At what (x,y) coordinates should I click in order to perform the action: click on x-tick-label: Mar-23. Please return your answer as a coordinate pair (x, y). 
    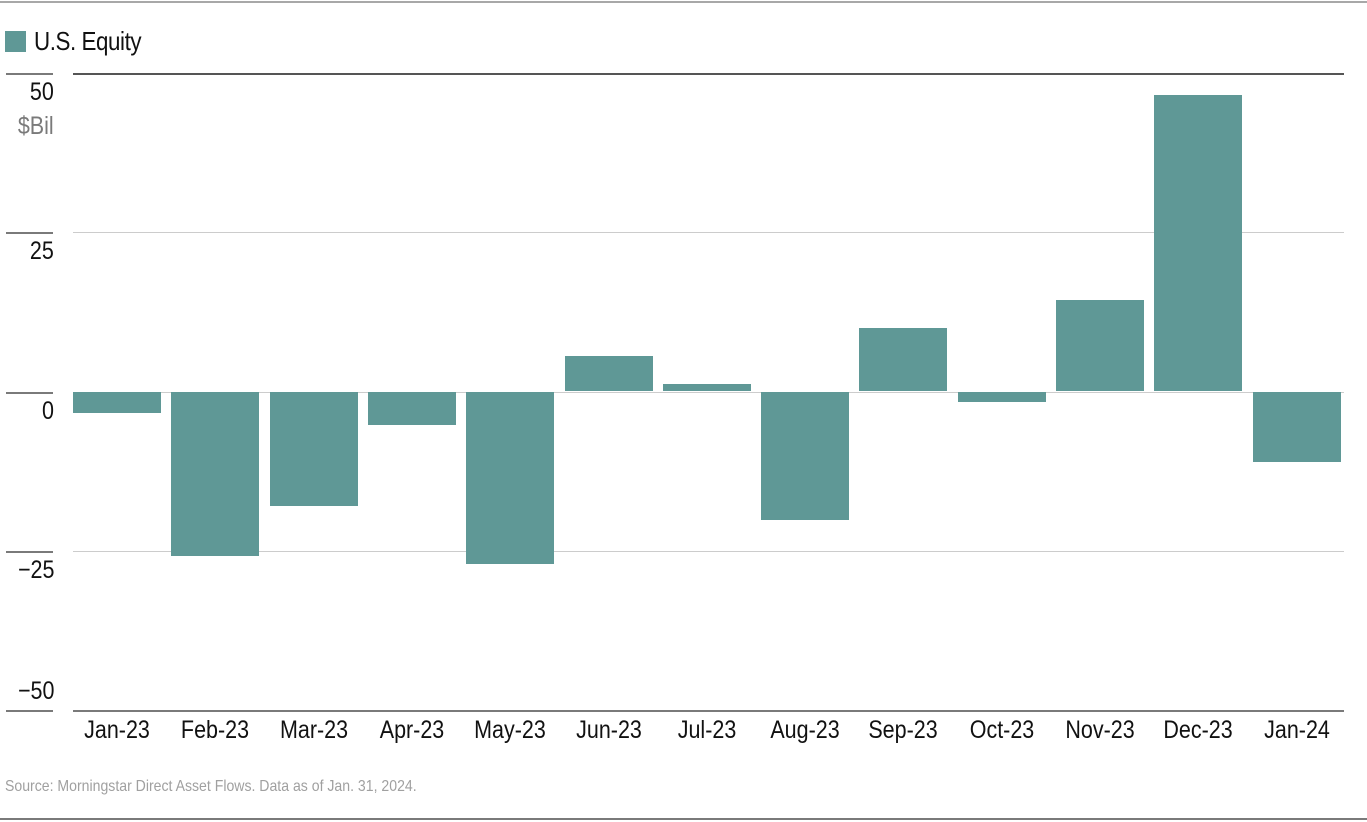
    Looking at the image, I should click on (313, 730).